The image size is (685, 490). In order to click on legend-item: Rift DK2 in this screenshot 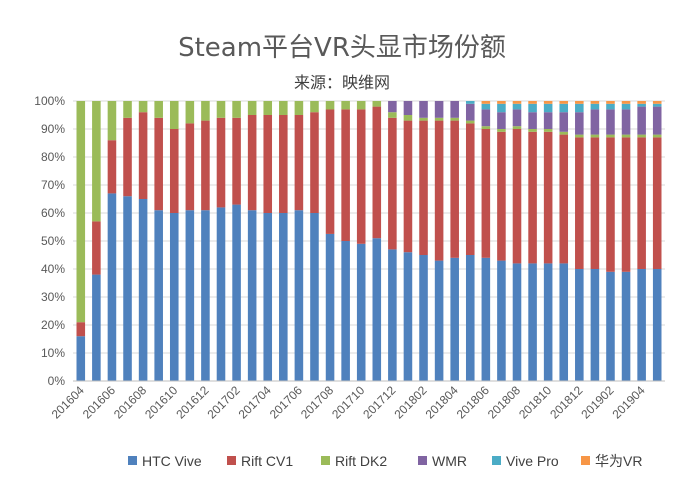, I will do `click(354, 461)`.